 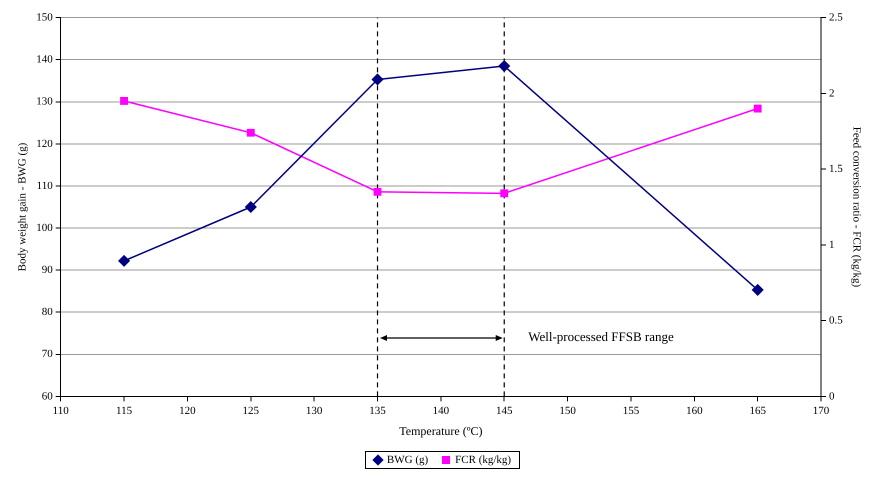 I want to click on y-tick-label: 80, so click(x=48, y=312).